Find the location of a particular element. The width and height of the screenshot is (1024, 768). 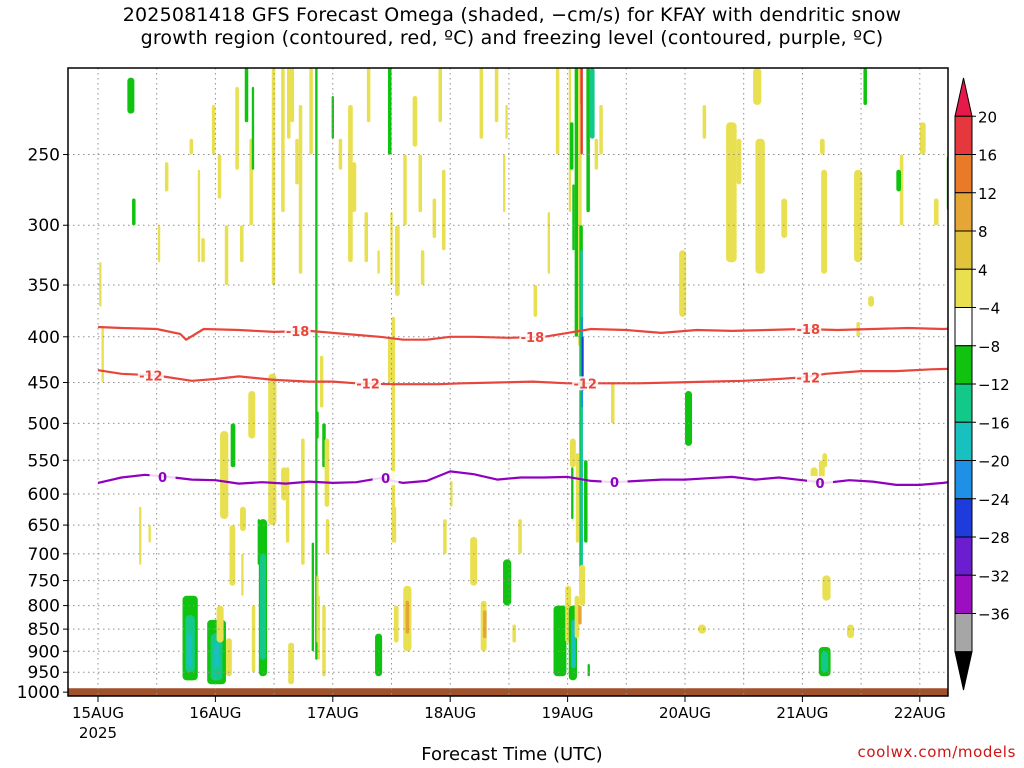

x-tick-label: 16AUG is located at coordinates (215, 713).